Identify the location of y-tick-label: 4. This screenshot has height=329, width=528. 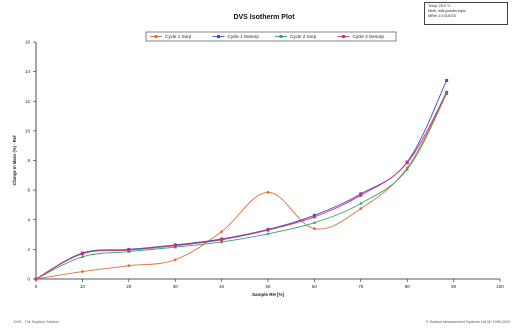
(28, 219).